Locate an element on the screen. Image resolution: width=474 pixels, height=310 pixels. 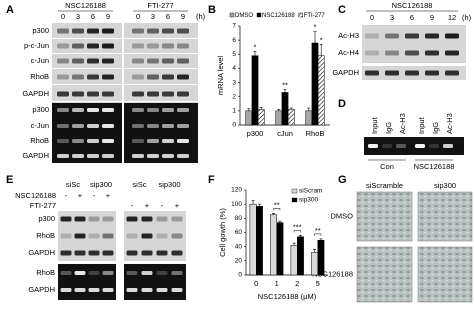
y-tick-label: 5 is located at coordinates (234, 54).